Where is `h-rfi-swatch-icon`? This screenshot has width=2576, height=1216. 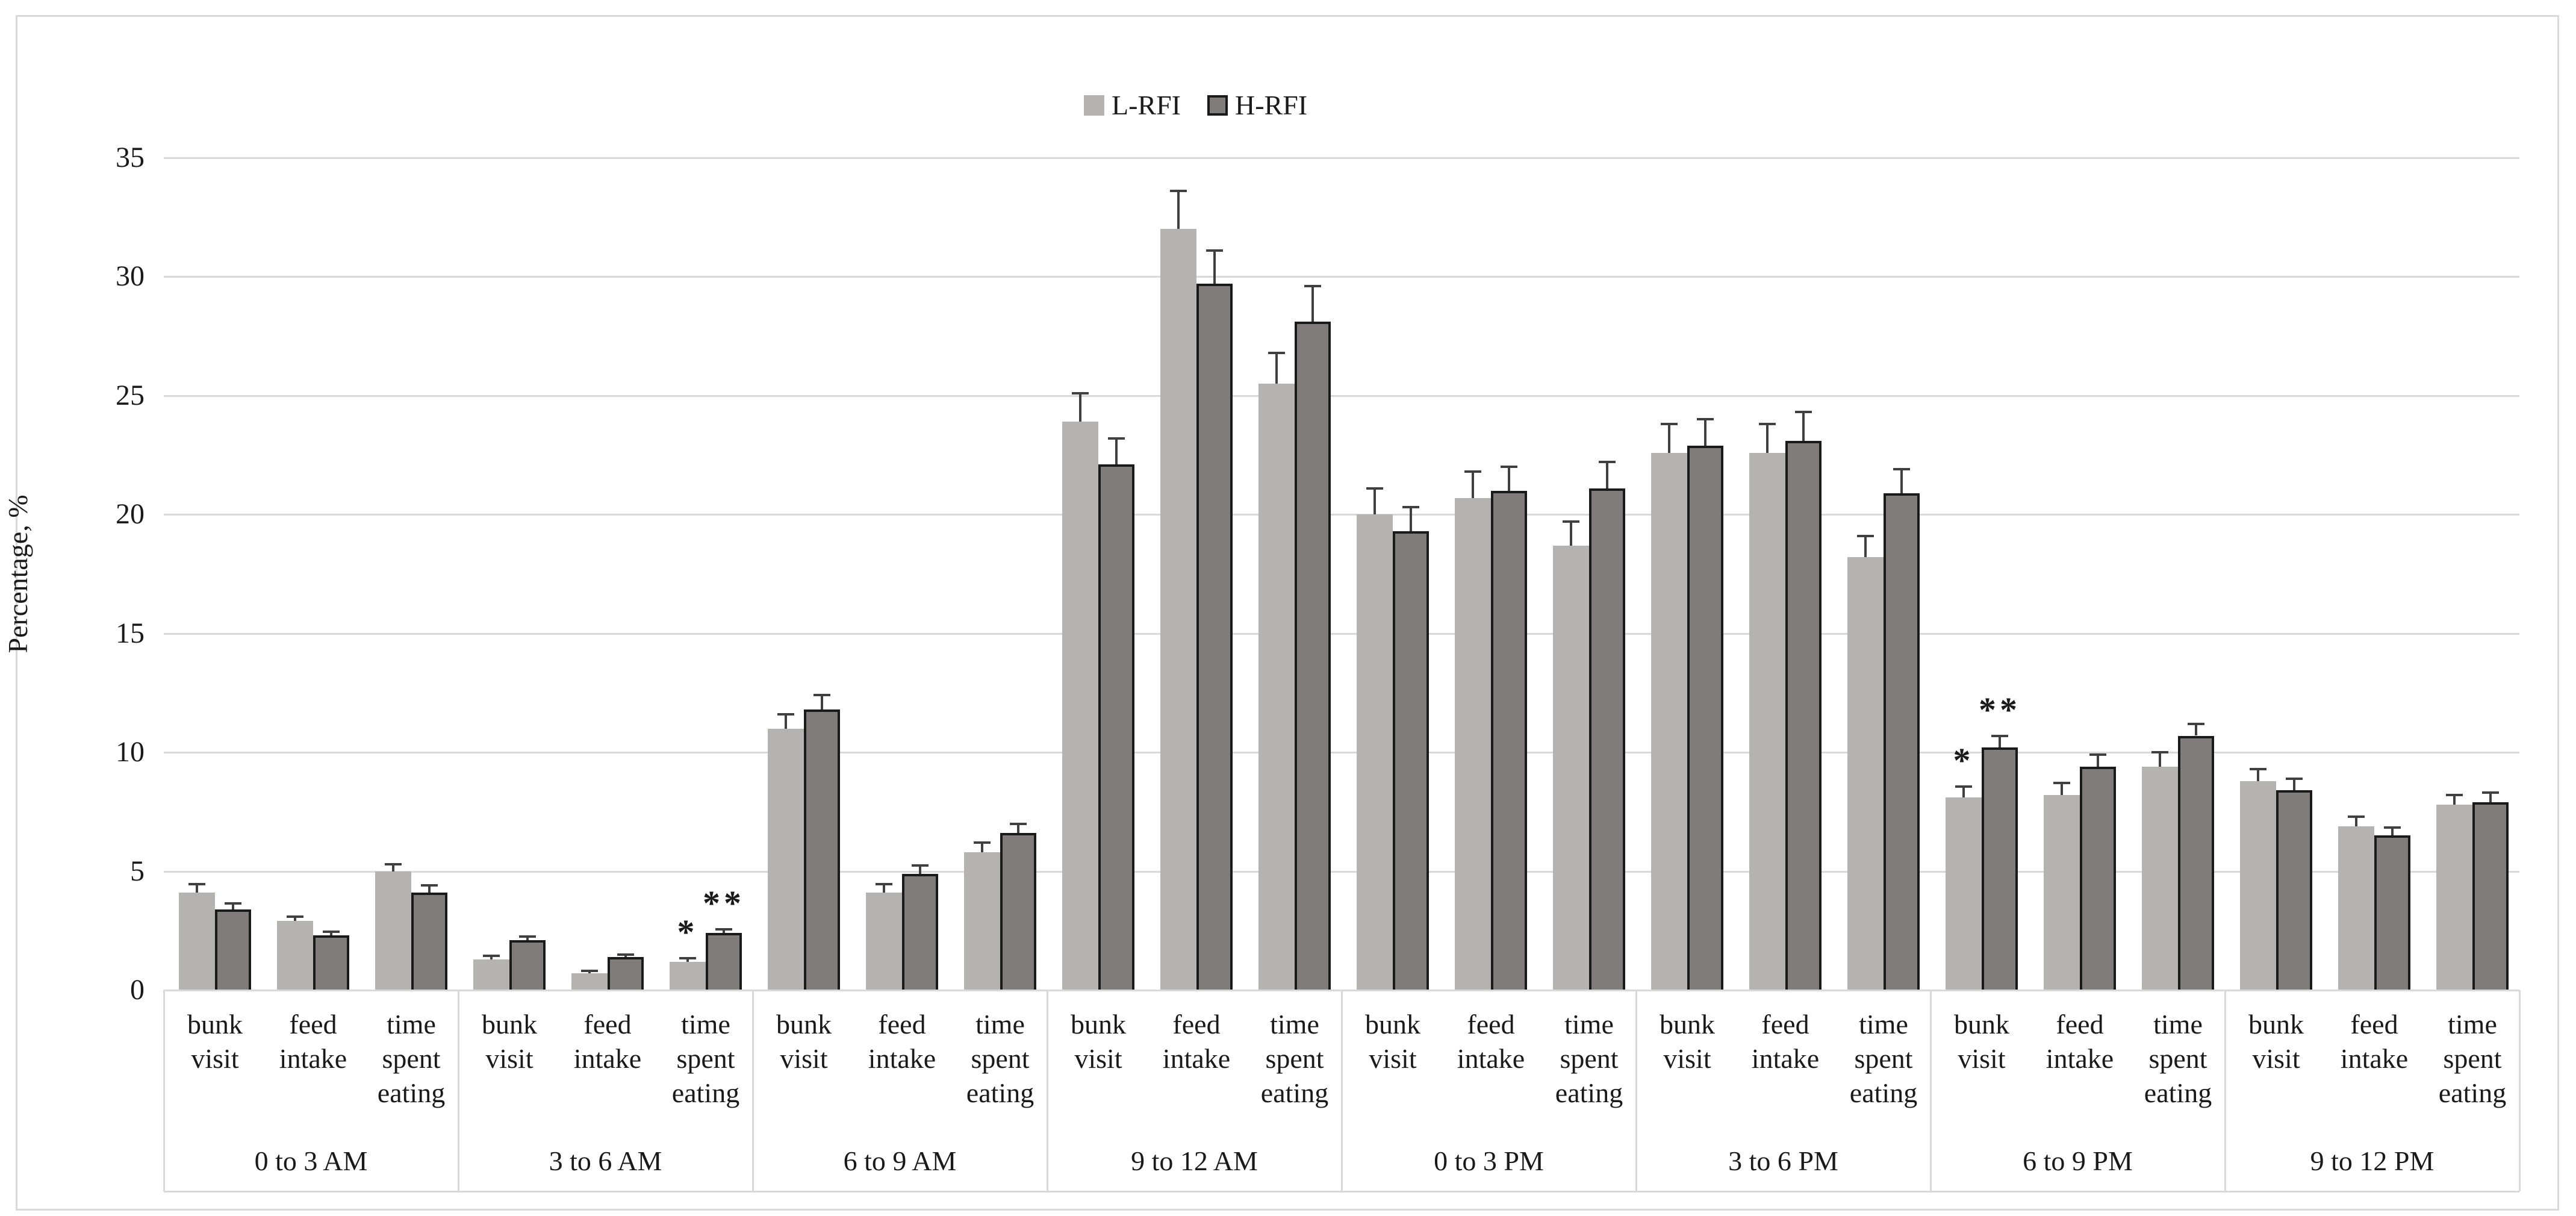
h-rfi-swatch-icon is located at coordinates (1217, 105).